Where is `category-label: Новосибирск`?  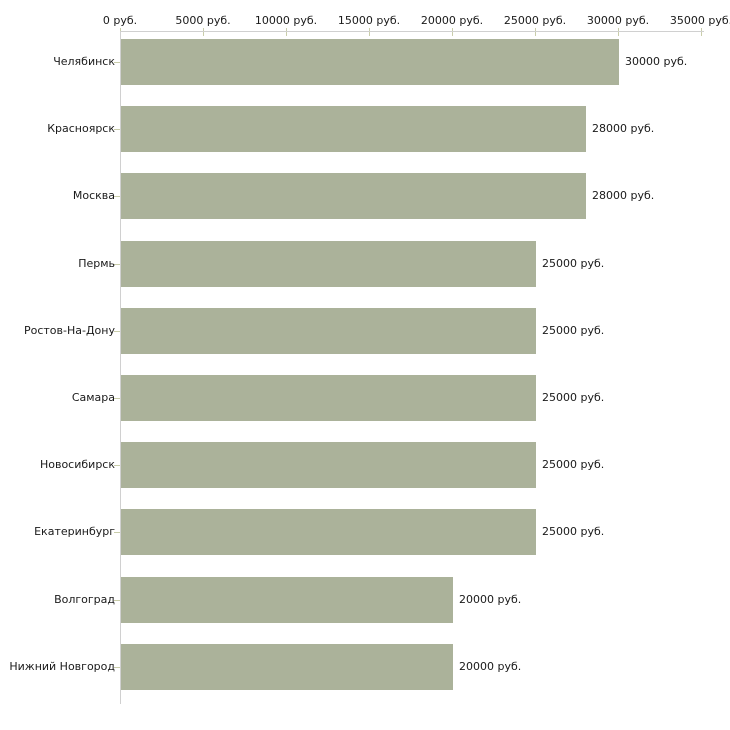 category-label: Новосибирск is located at coordinates (77, 464).